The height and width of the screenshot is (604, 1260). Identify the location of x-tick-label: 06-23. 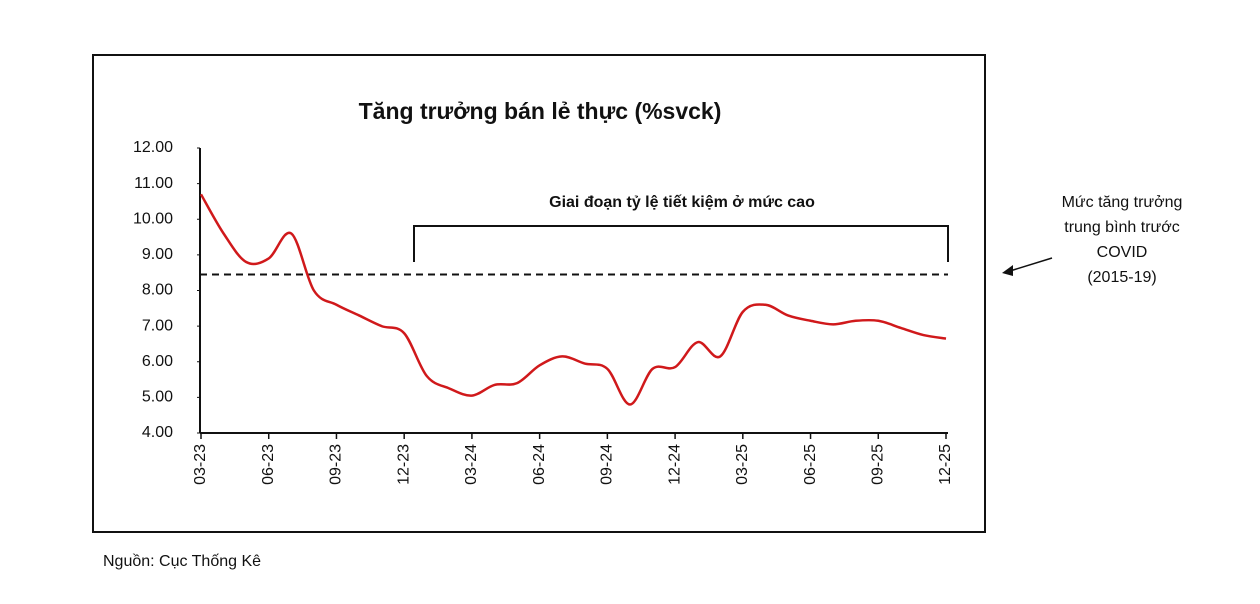
(268, 464).